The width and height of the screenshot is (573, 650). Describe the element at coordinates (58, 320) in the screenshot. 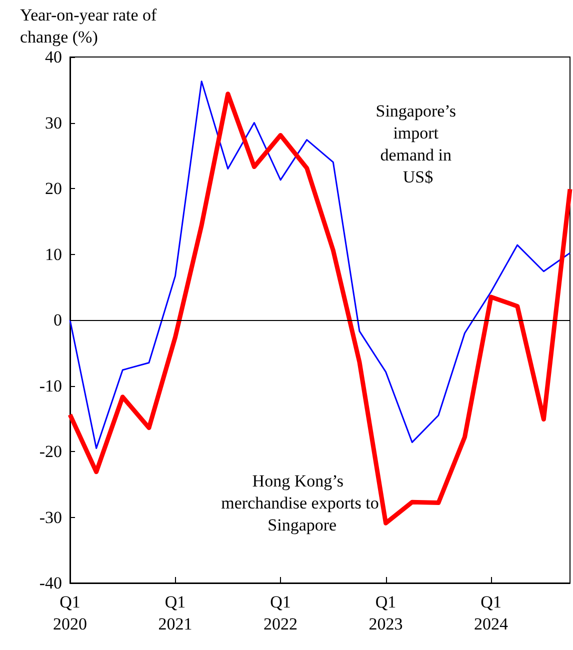

I see `y-tick-label: 0` at that location.